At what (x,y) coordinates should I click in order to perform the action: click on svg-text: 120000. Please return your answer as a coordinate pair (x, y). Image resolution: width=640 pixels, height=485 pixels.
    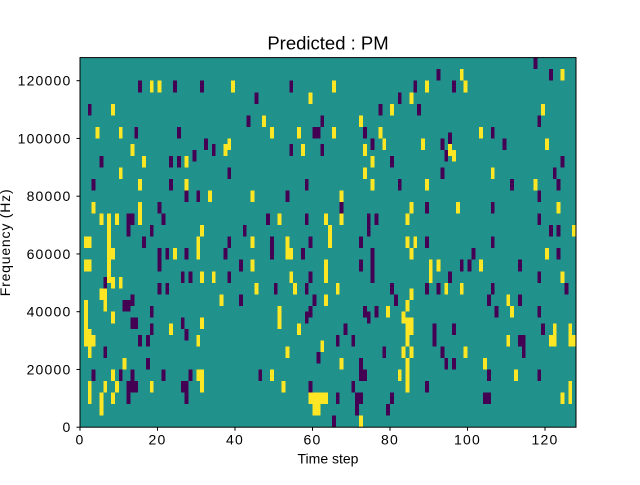
    Looking at the image, I should click on (45, 81).